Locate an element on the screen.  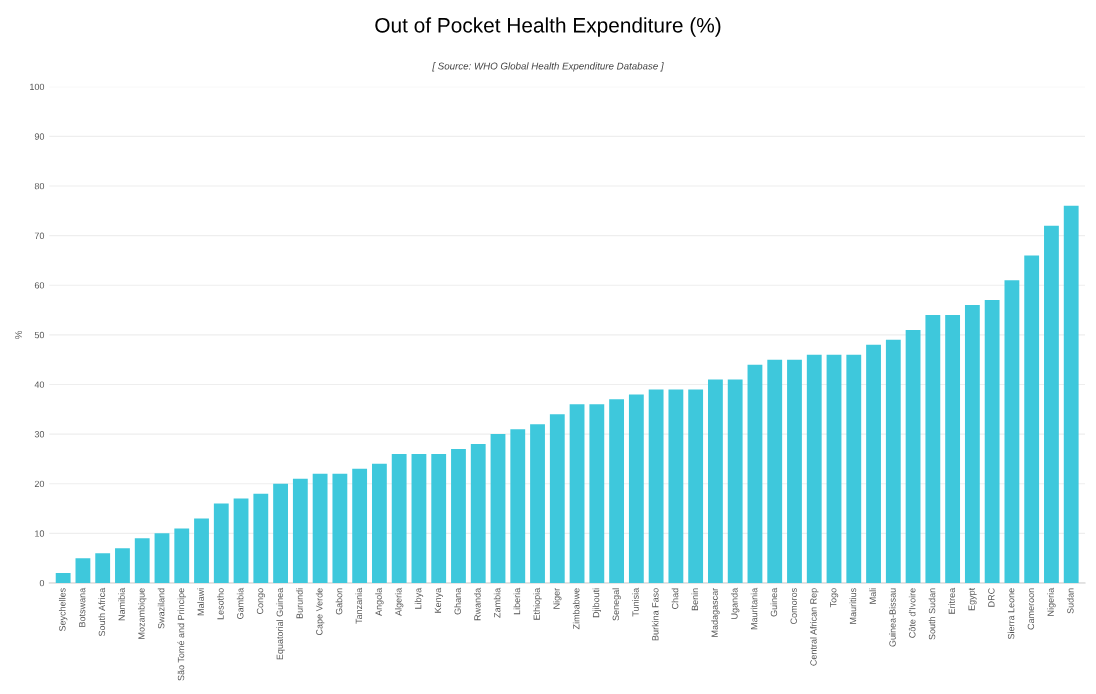
x-tick-label: Mozambique is located at coordinates (142, 613).